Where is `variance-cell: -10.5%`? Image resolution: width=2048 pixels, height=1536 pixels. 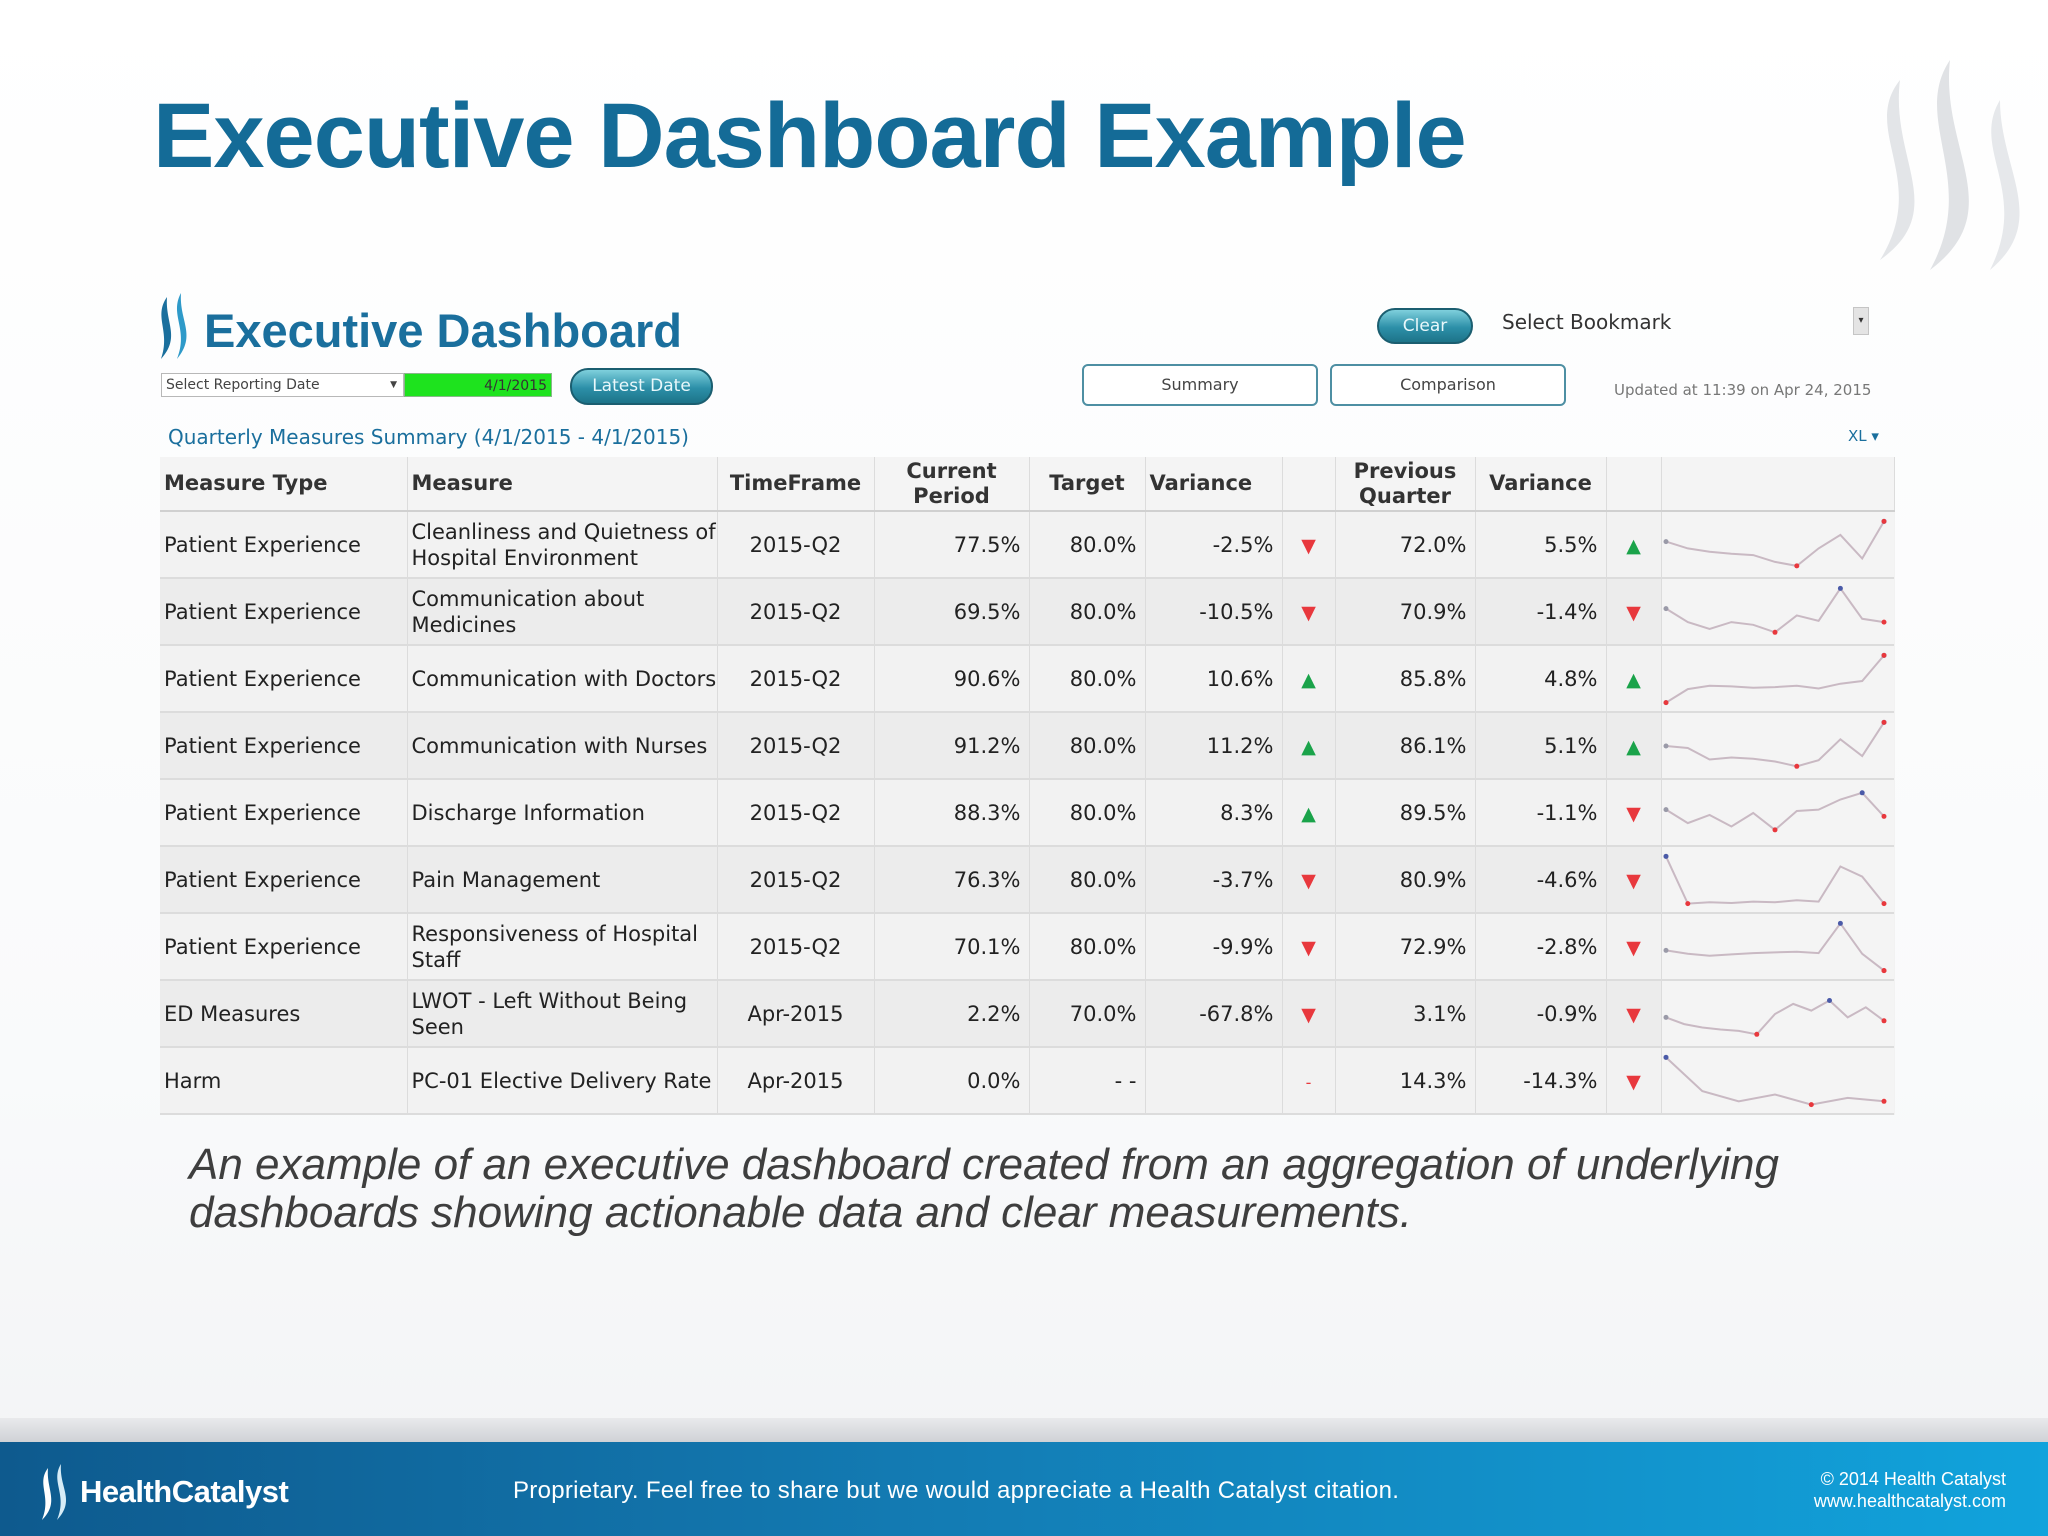
variance-cell: -10.5% is located at coordinates (1214, 612).